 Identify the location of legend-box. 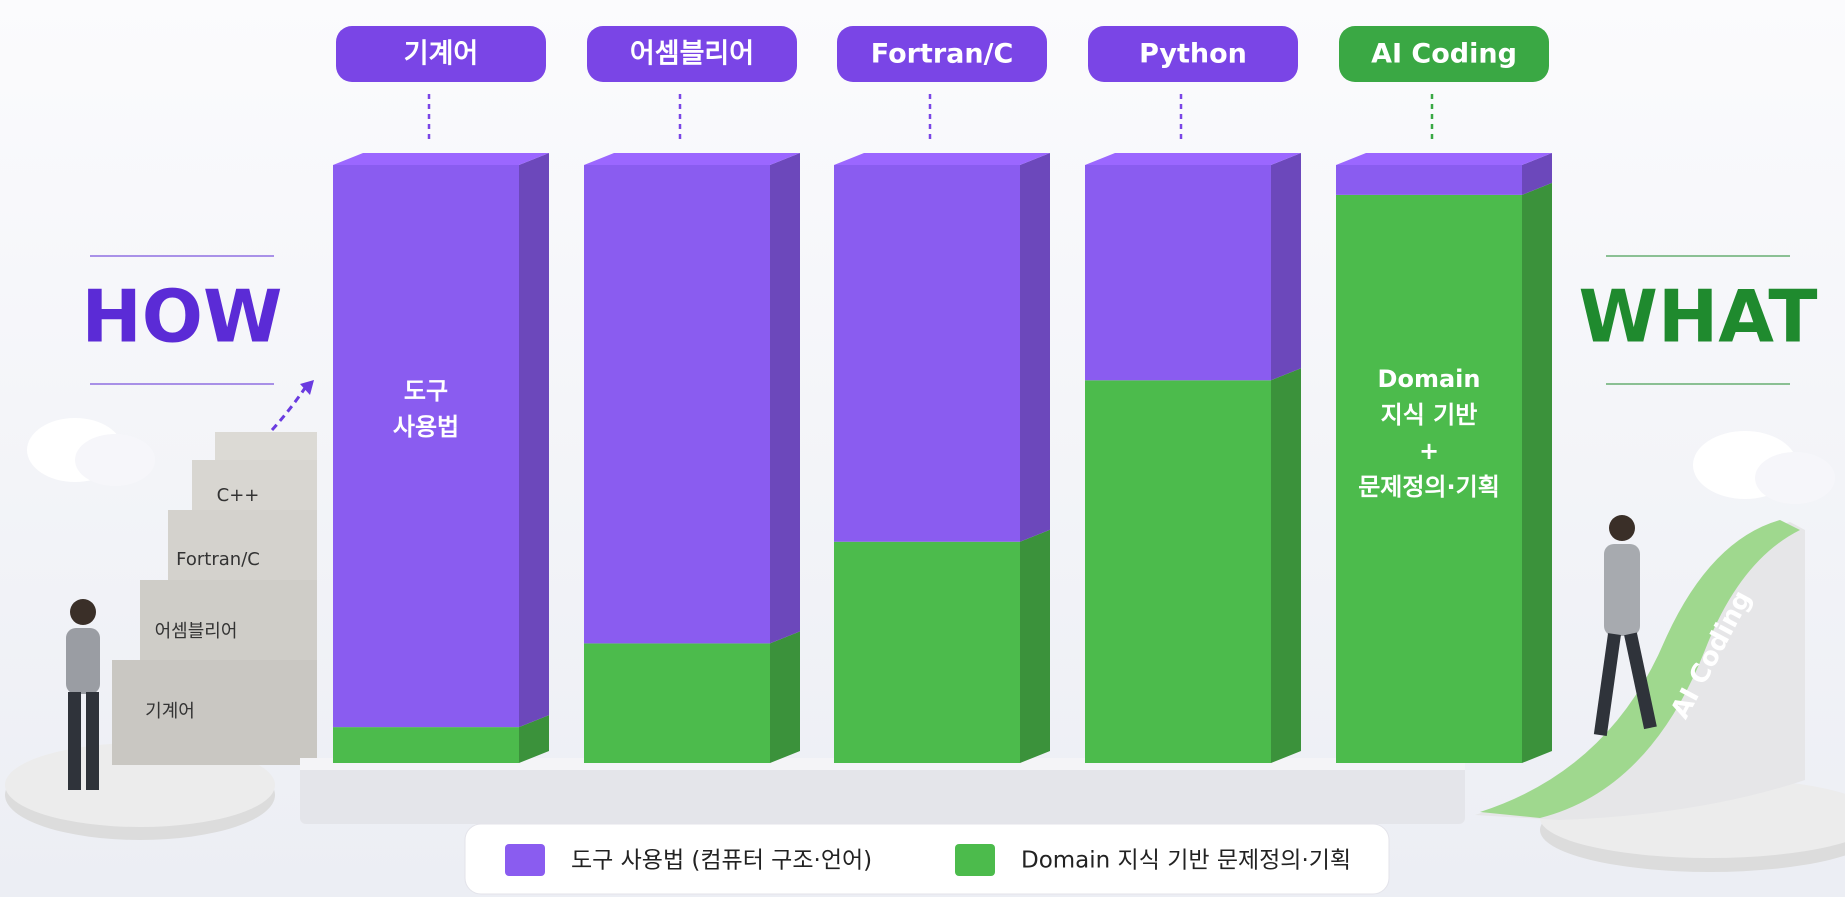
(927, 859).